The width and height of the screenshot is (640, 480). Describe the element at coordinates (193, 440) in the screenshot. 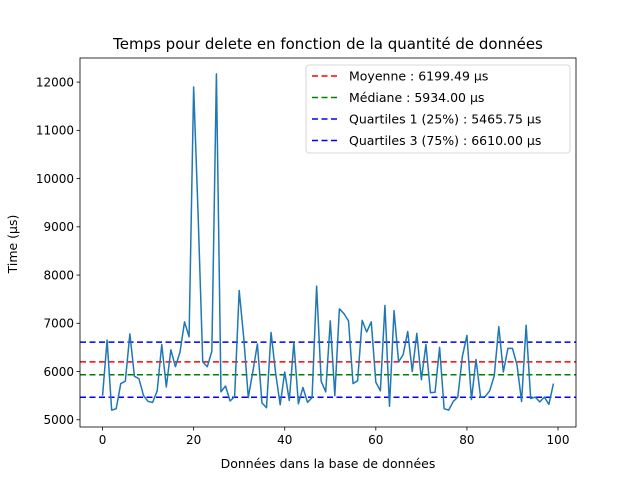

I see `x-tick-label: 20` at that location.